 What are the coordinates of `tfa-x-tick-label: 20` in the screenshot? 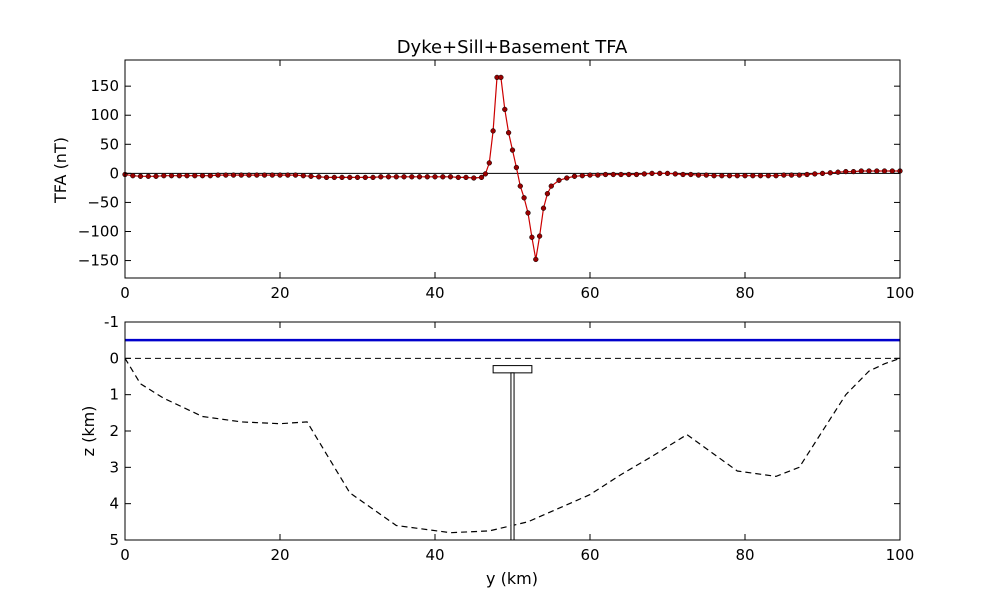 It's located at (279, 293).